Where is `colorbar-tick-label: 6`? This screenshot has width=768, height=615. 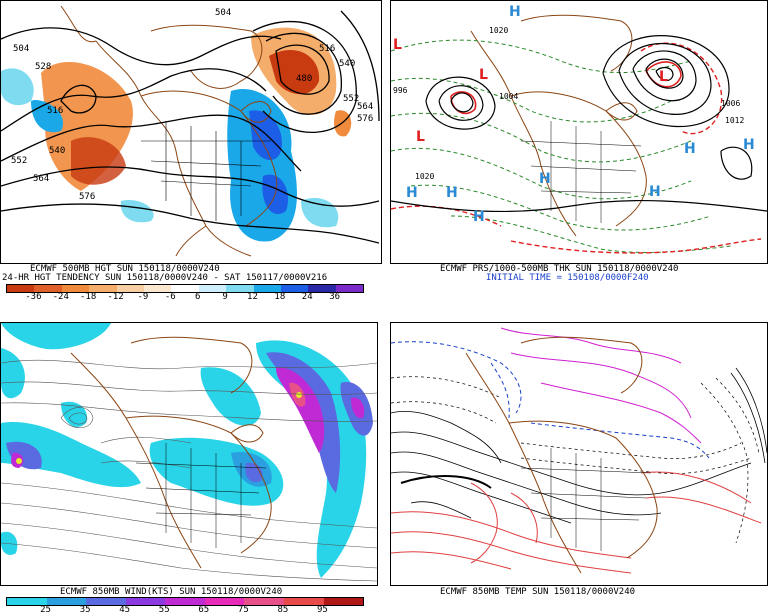
colorbar-tick-label: 6 is located at coordinates (197, 297).